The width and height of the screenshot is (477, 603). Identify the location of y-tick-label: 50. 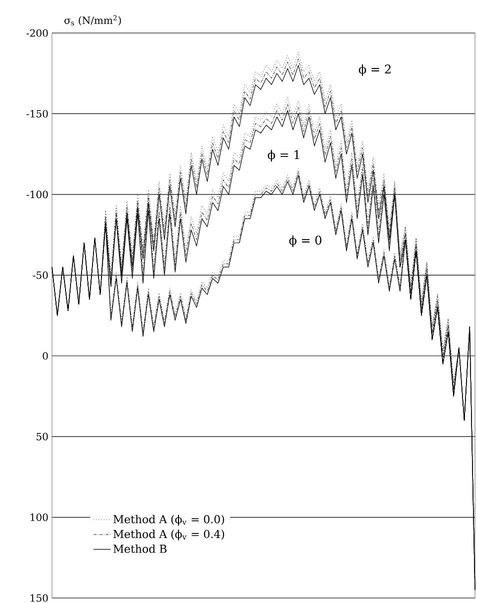
(42, 436).